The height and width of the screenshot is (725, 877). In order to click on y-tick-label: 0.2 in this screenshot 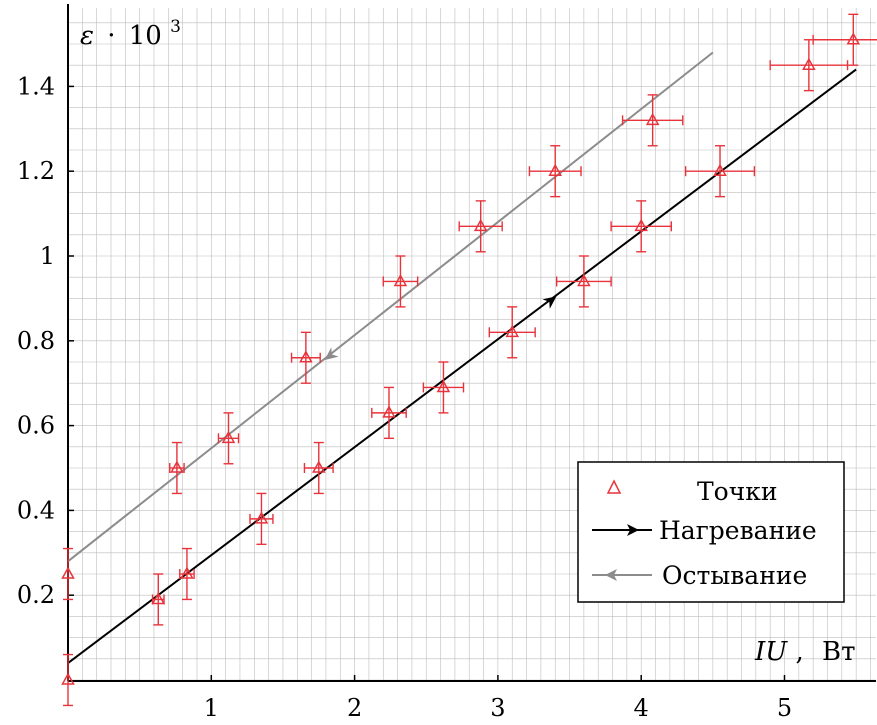, I will do `click(36, 595)`.